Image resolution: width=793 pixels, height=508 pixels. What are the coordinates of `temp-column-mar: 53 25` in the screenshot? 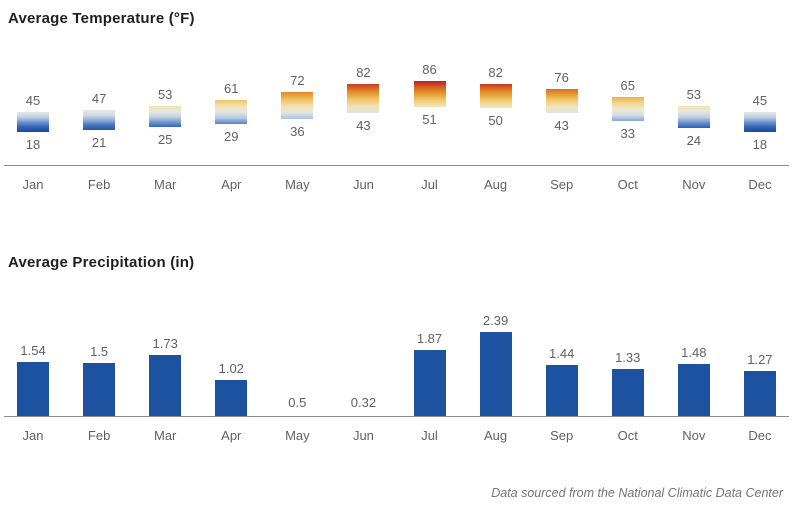 It's located at (165, 107).